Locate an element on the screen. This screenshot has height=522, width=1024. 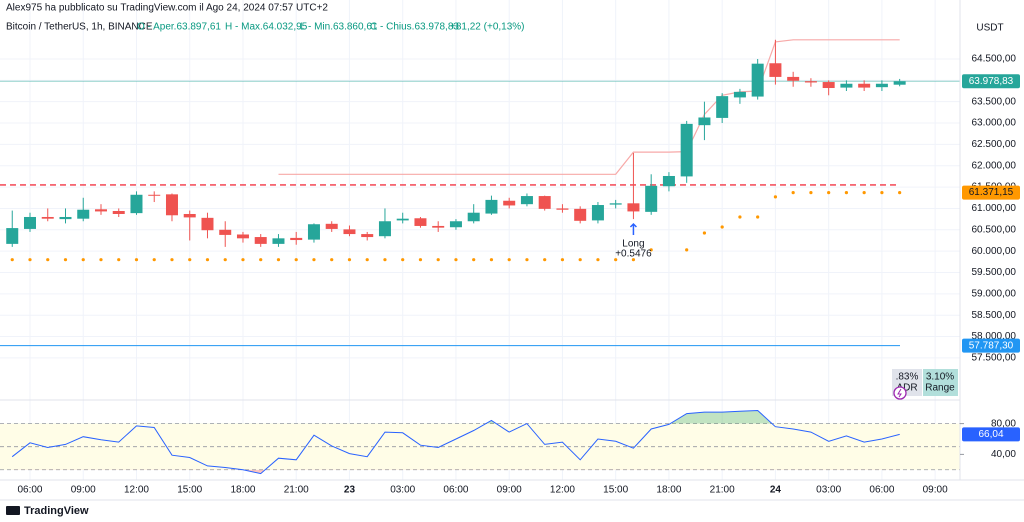
rsi-last-text: 66,04 is located at coordinates (990, 434).